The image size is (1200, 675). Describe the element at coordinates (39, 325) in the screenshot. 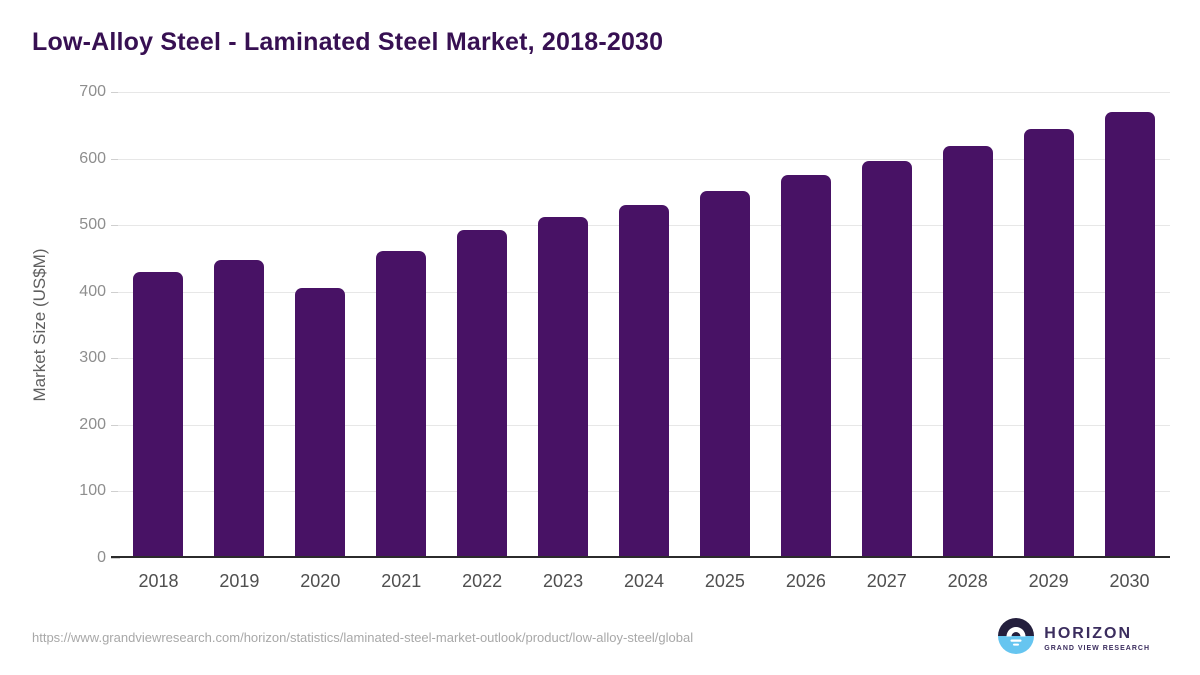

I see `y-axis-title: Market Size (US$M)` at that location.